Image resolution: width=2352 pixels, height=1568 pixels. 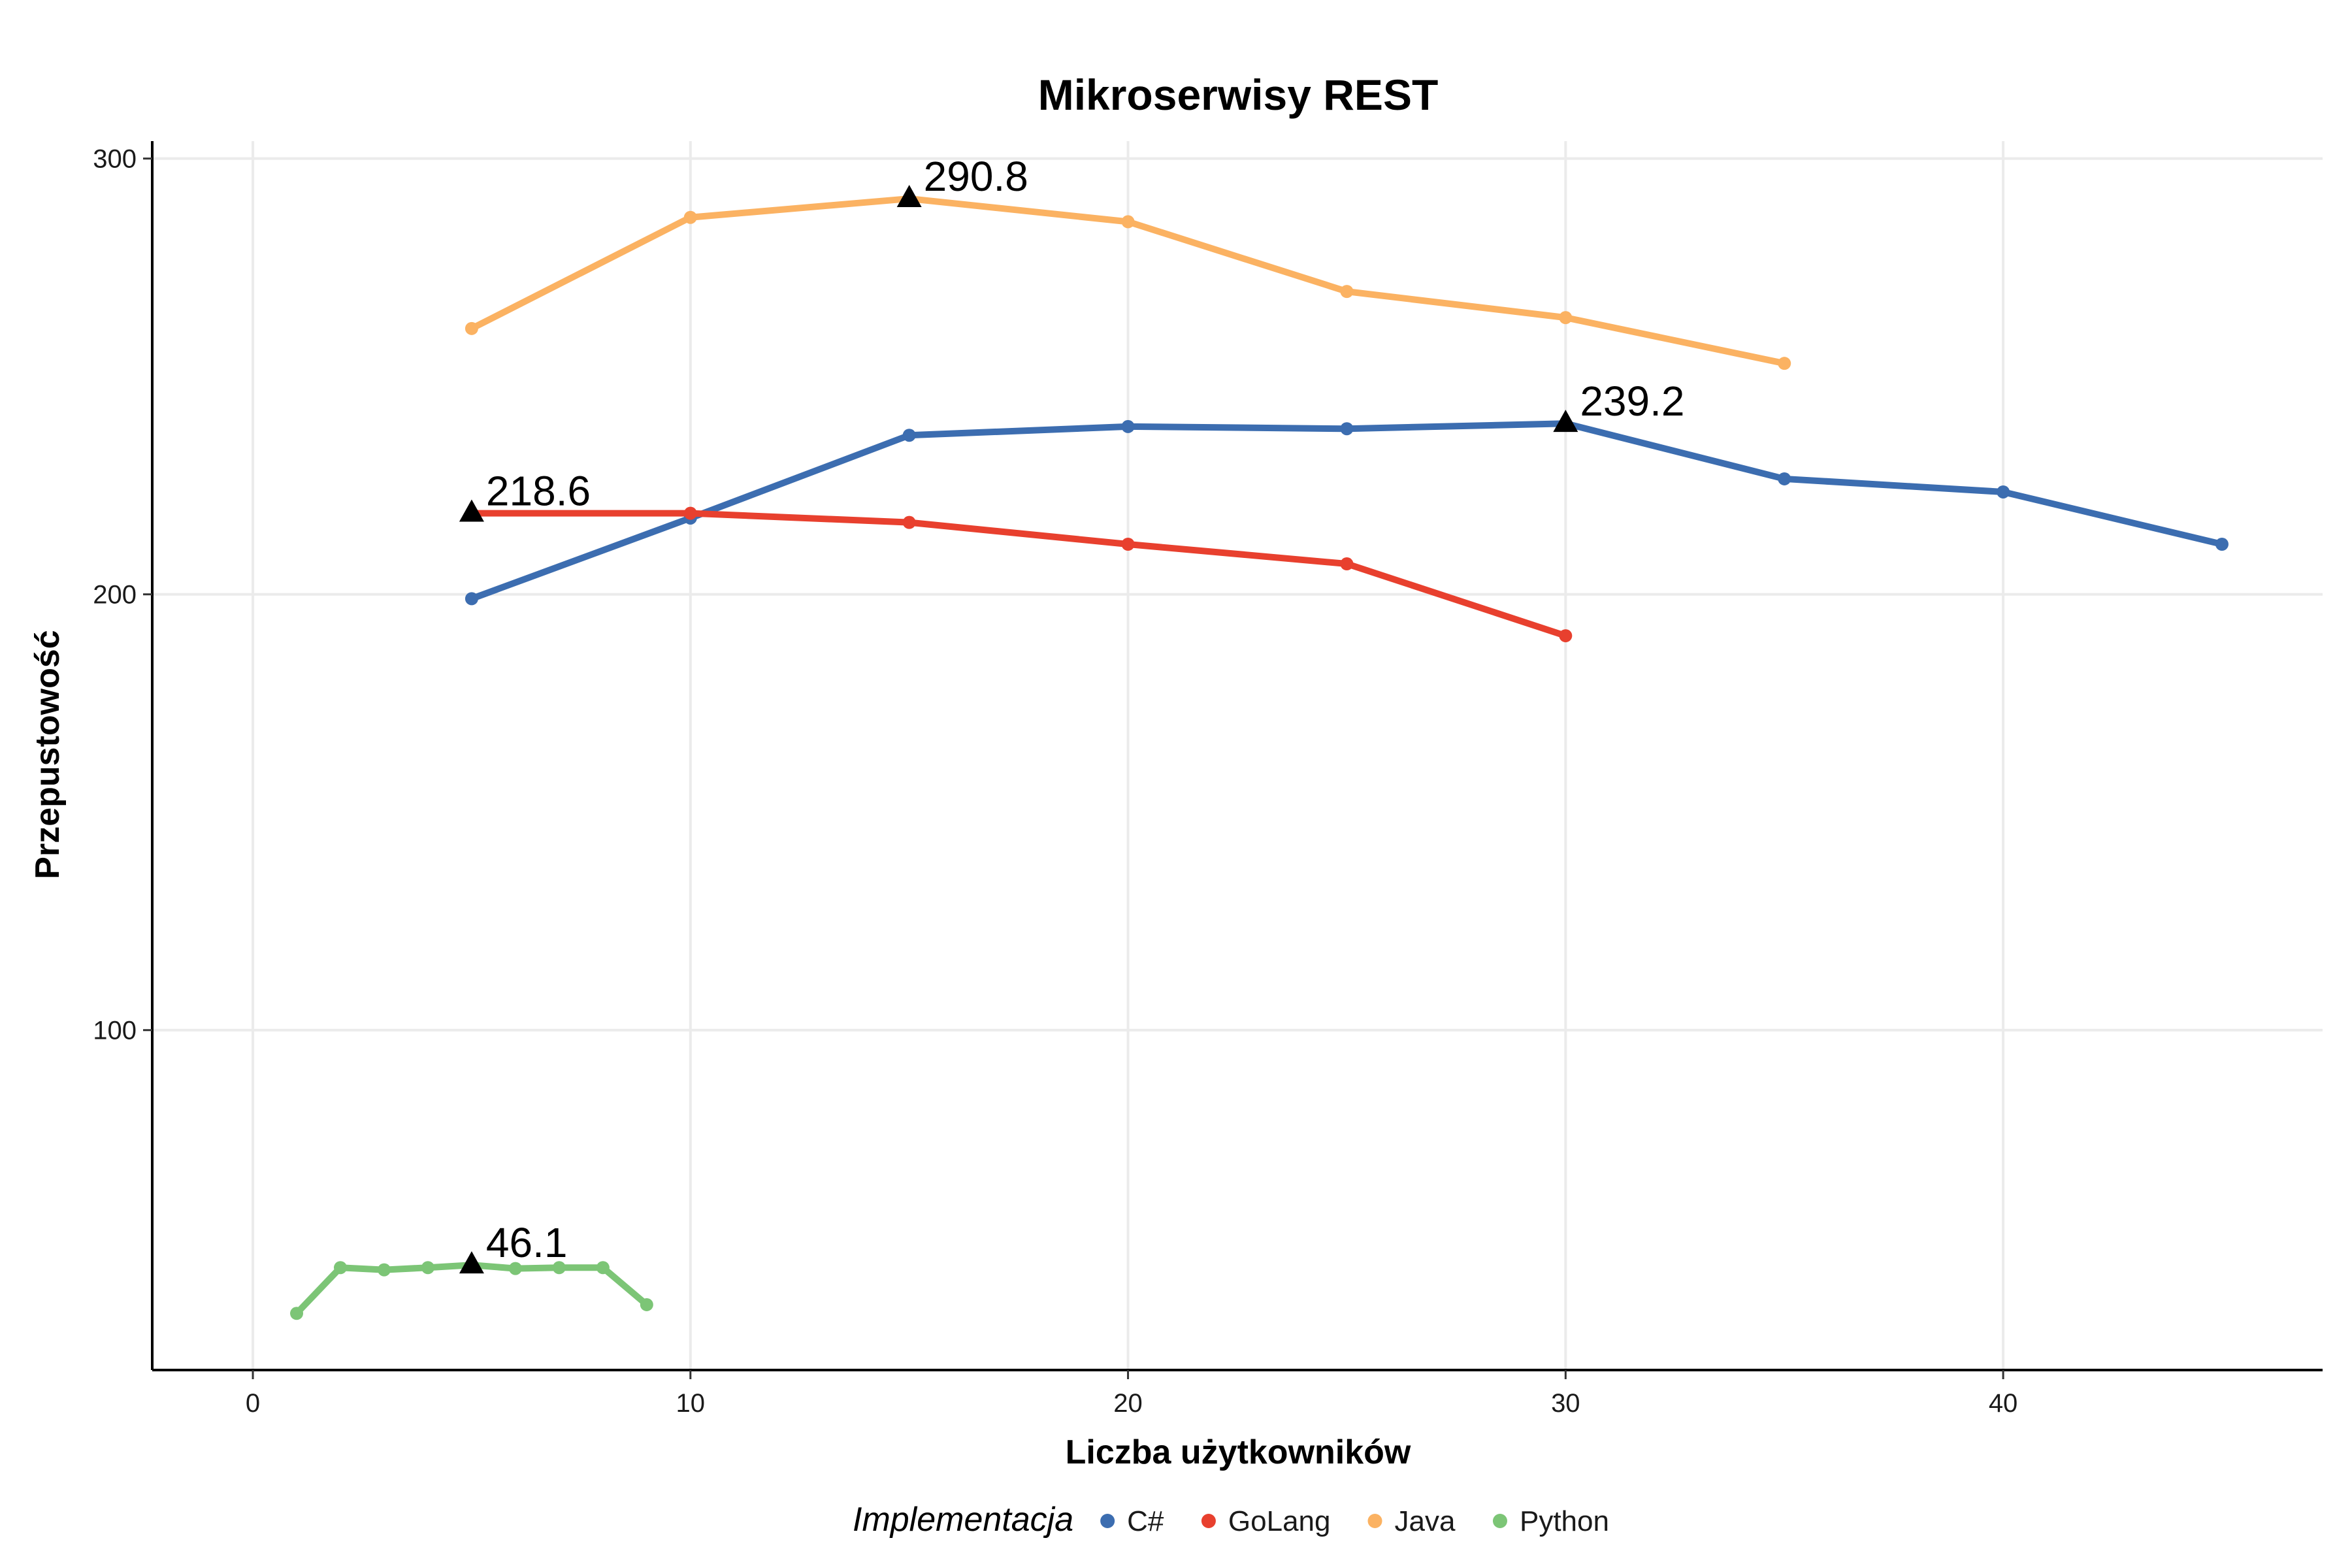 I want to click on chart-title: Mikroserwisy REST, so click(x=1238, y=95).